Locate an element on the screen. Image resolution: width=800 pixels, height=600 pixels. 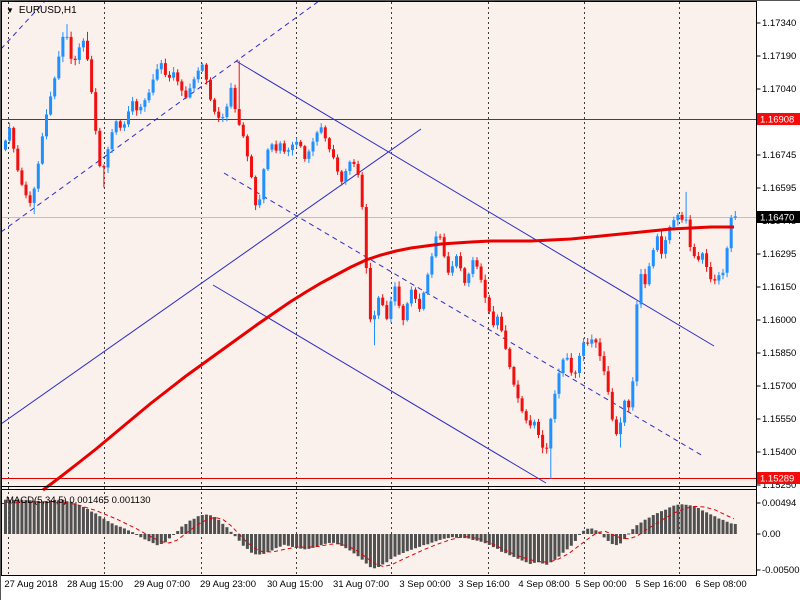
time-tick-label: 29 Aug 07:00 is located at coordinates (162, 584).